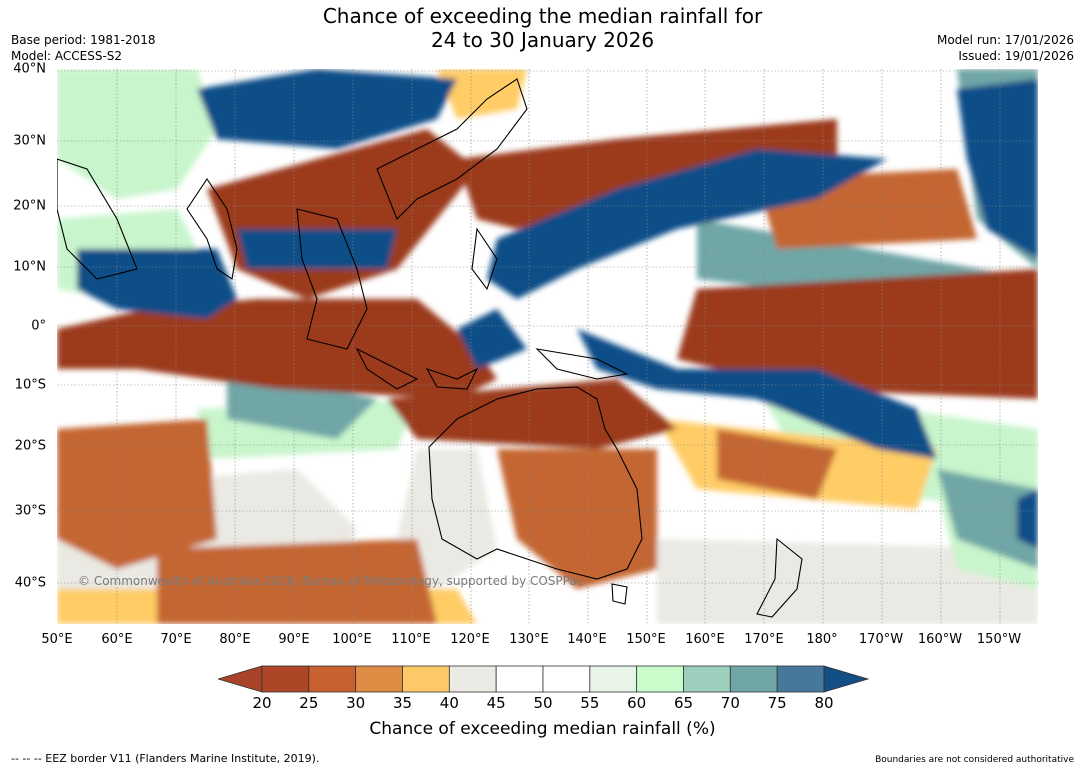  Describe the element at coordinates (83, 48) in the screenshot. I see `meta-left: Base period: 1981-2018 Model: ACCESS-S2` at that location.